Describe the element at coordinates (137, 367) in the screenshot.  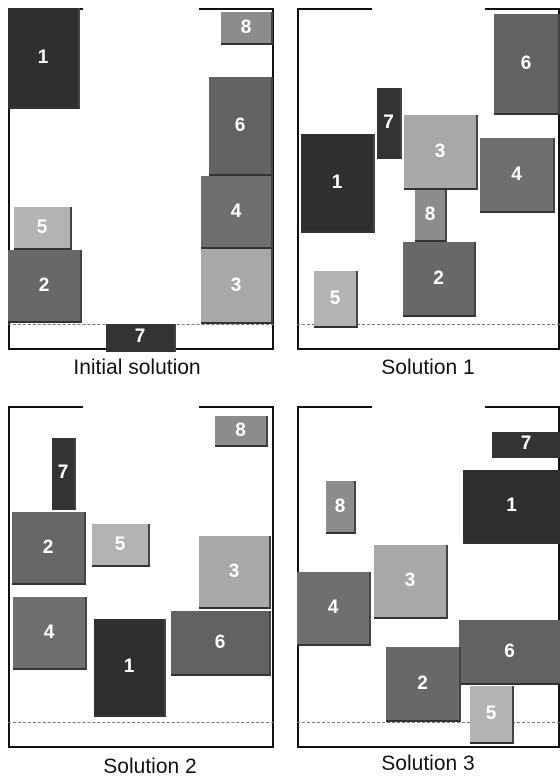
I see `panel-caption: Initial solution` at that location.